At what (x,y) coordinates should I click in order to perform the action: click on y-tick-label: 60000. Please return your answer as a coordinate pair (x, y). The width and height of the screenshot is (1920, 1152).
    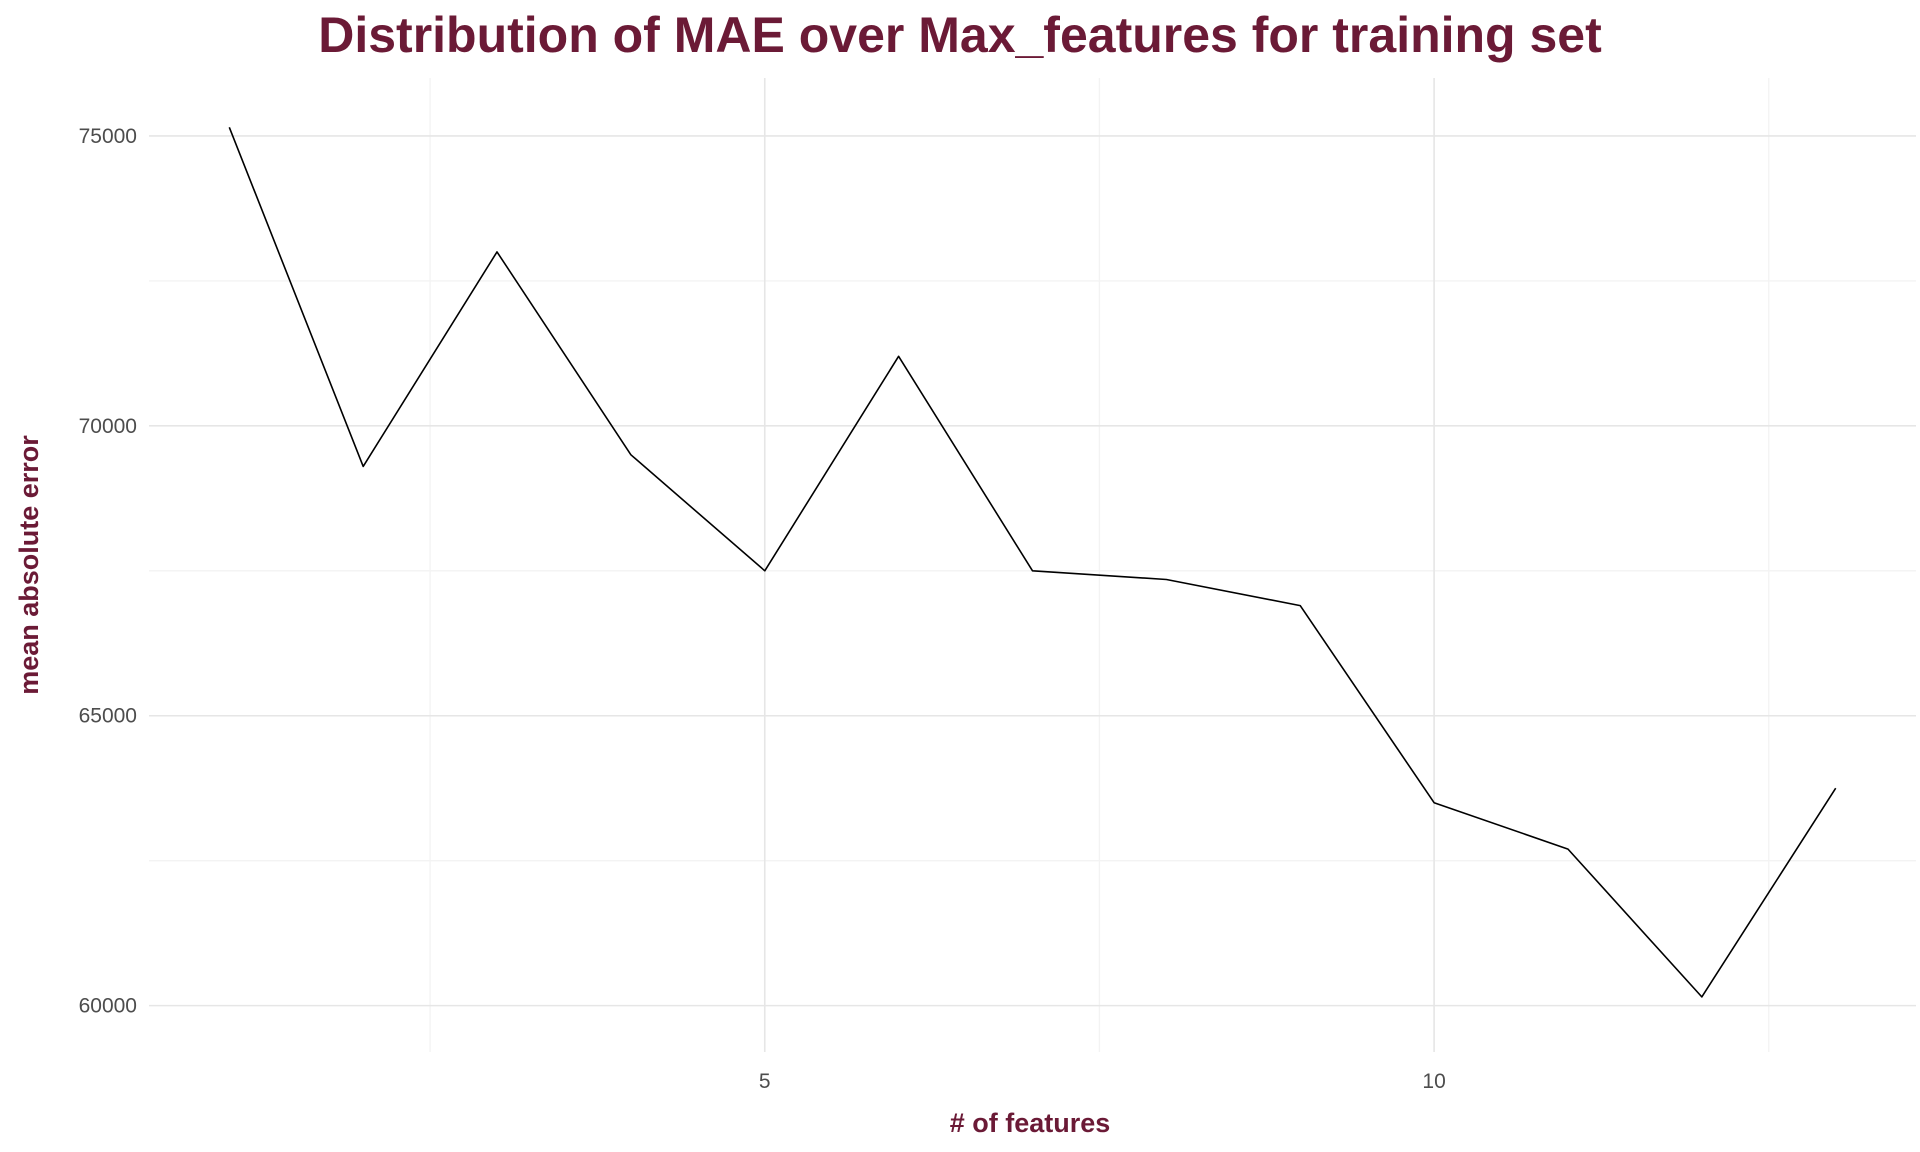
    Looking at the image, I should click on (108, 1006).